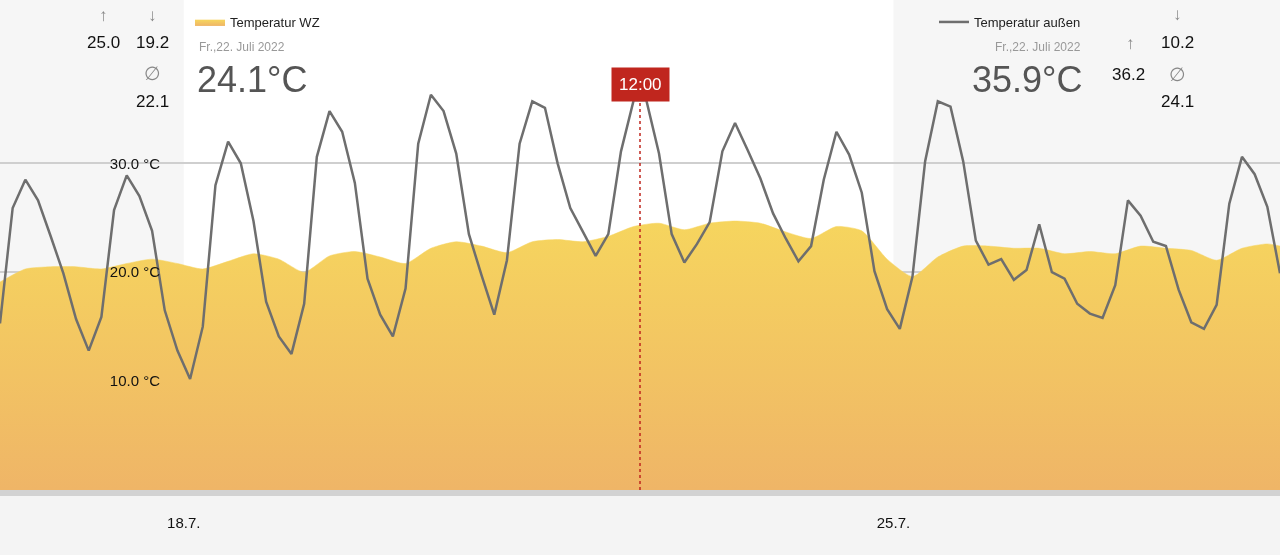 The width and height of the screenshot is (1280, 555). What do you see at coordinates (135, 163) in the screenshot?
I see `y-tick-label: 30.0 °C` at bounding box center [135, 163].